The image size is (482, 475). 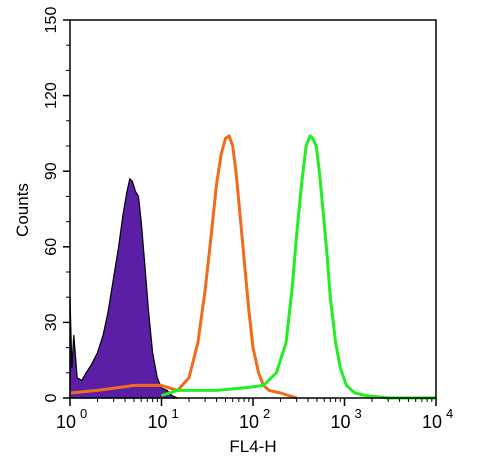 What do you see at coordinates (22, 210) in the screenshot?
I see `y-axis-label: Counts` at bounding box center [22, 210].